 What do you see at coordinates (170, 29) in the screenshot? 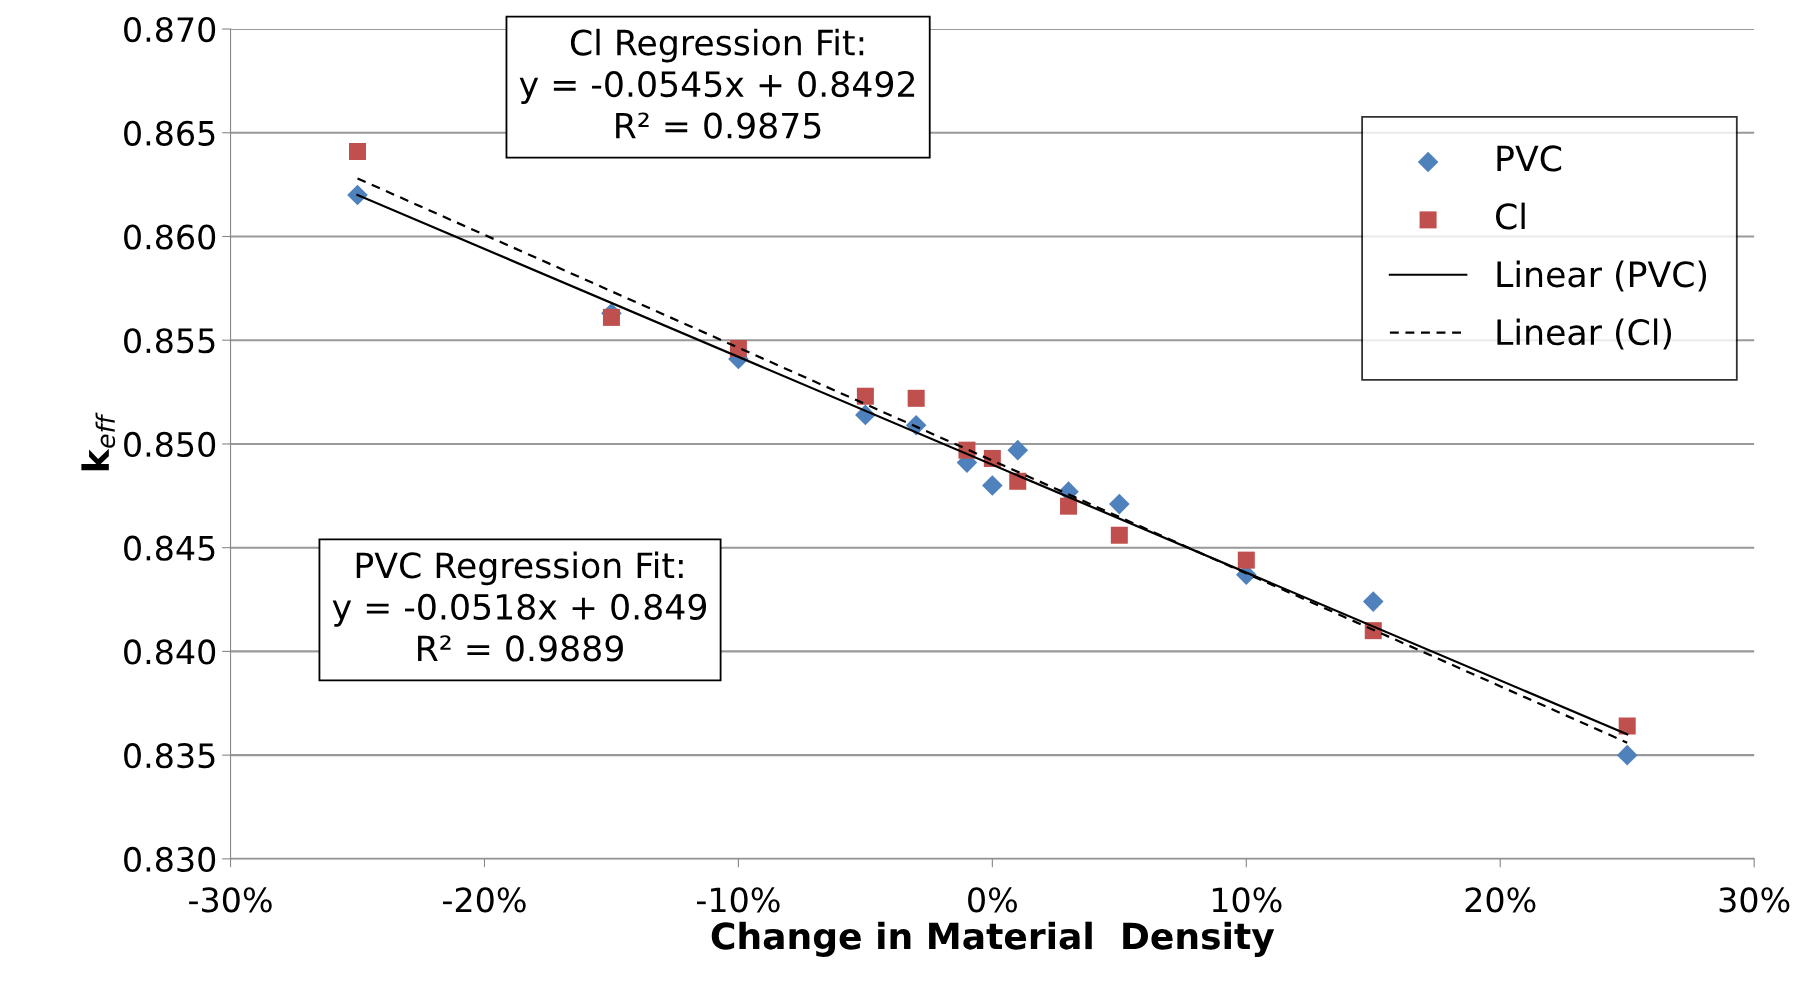
I see `y-tick-label: 0.870` at bounding box center [170, 29].